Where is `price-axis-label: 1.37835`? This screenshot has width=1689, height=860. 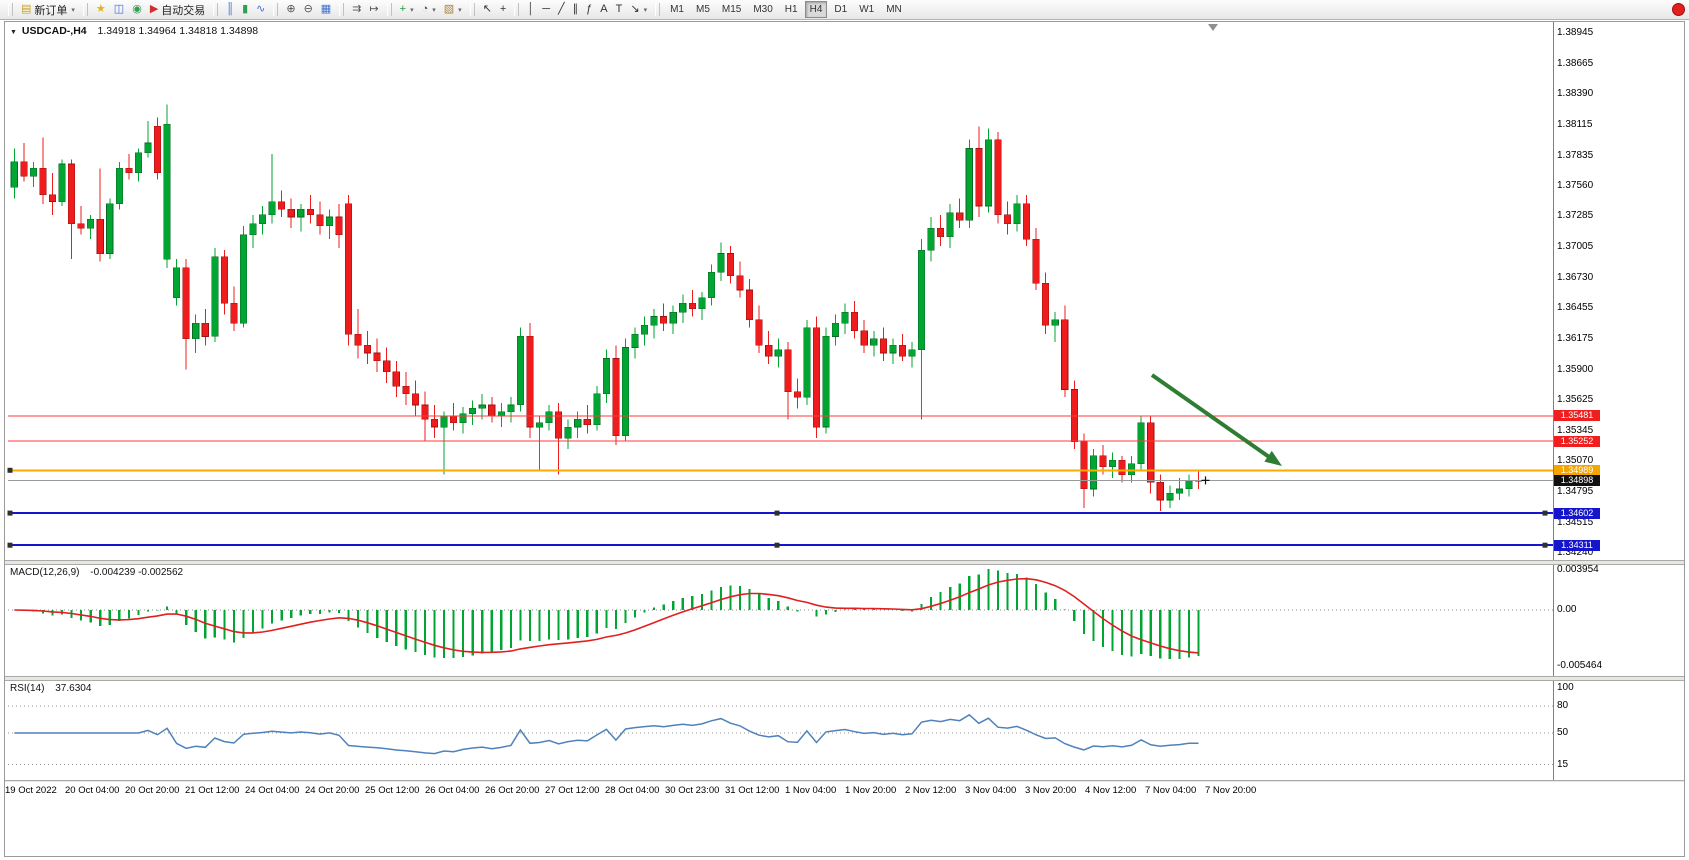 price-axis-label: 1.37835 is located at coordinates (1575, 155).